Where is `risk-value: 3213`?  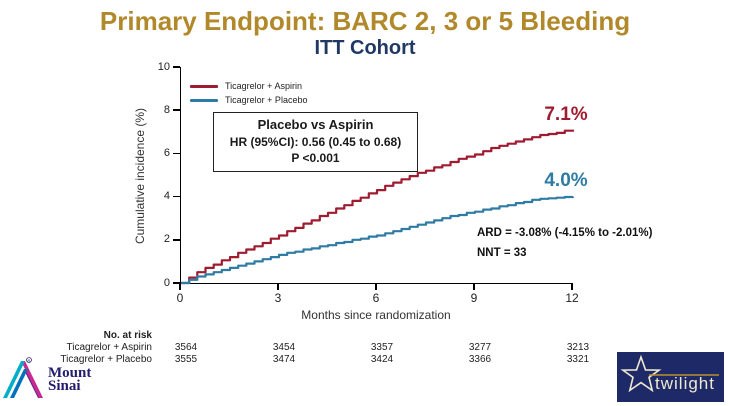 risk-value: 3213 is located at coordinates (578, 347).